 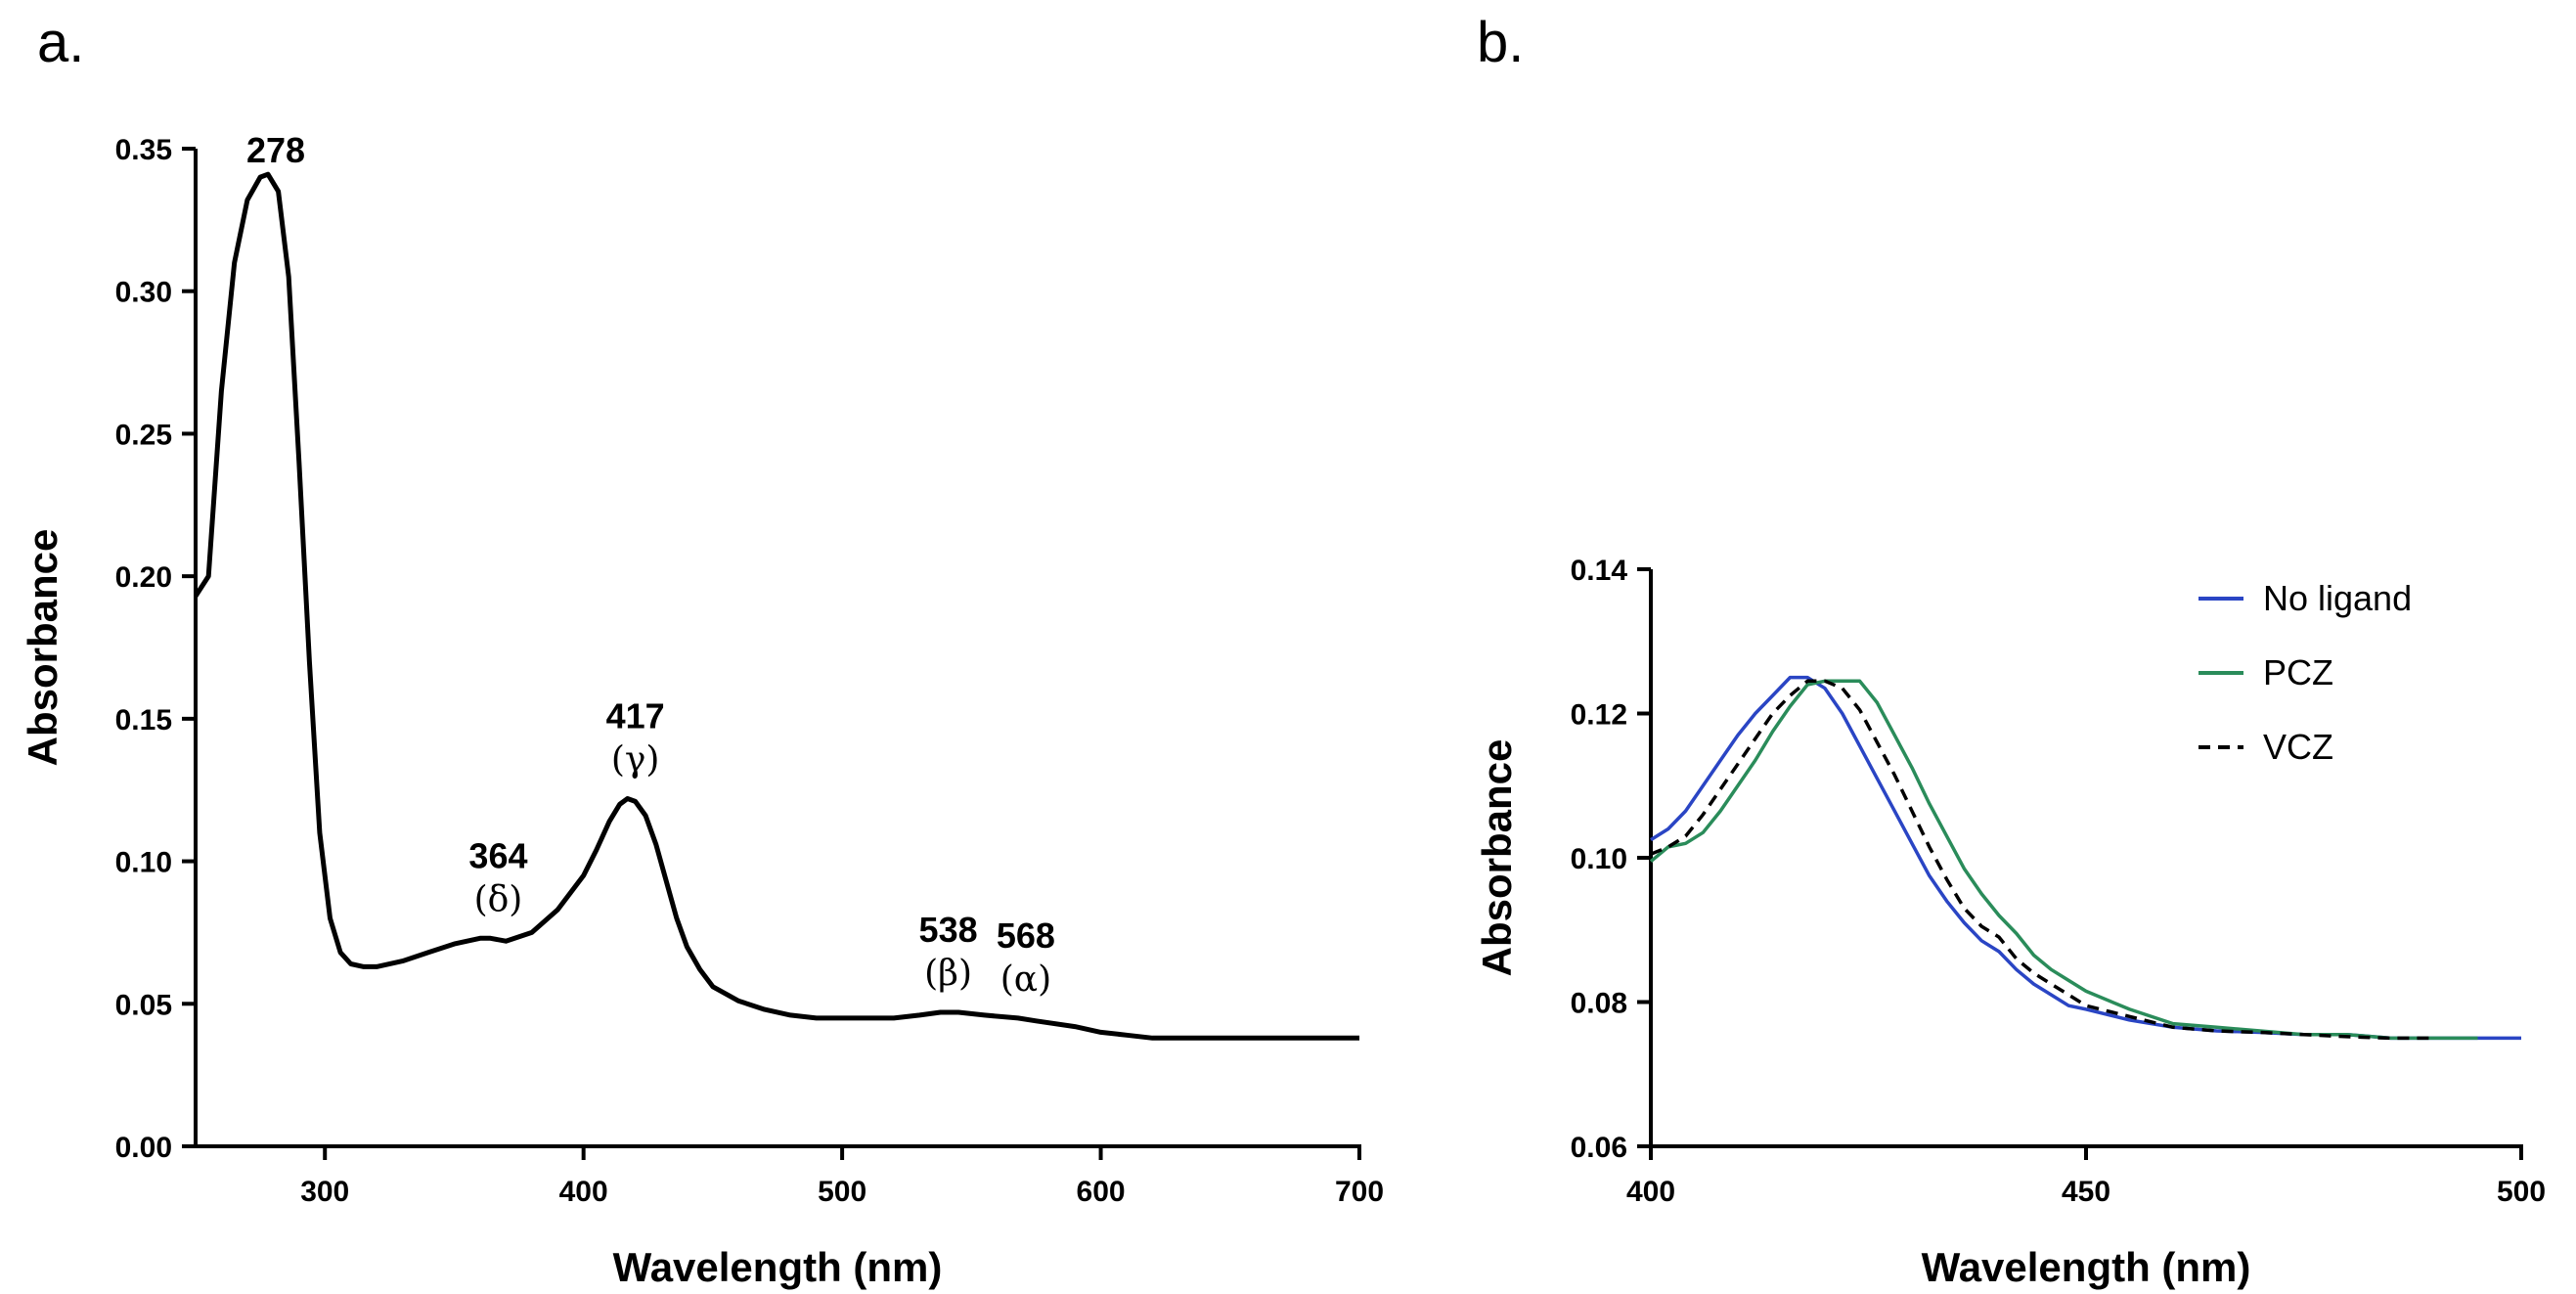 I want to click on x-tick-label: 600, so click(x=1101, y=1192).